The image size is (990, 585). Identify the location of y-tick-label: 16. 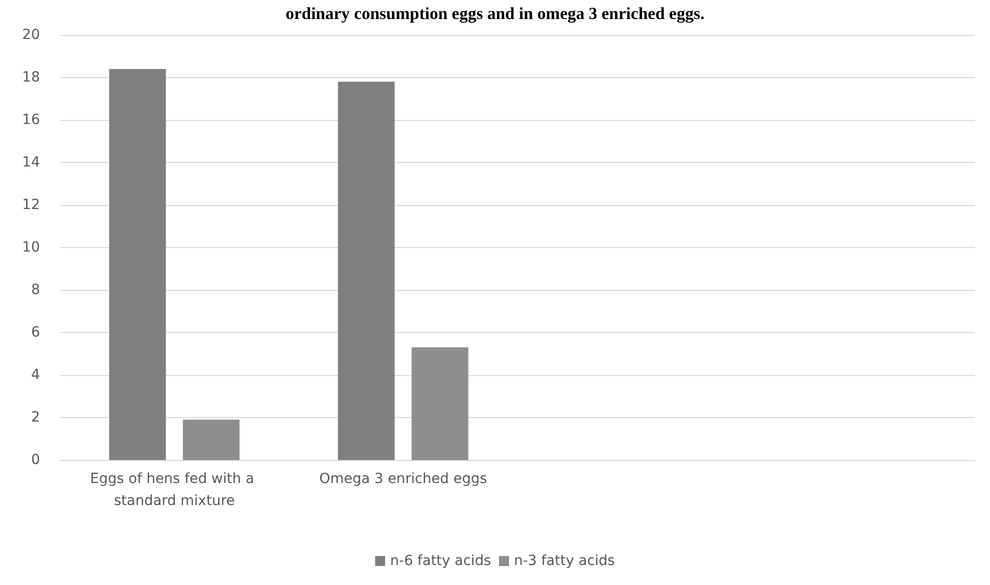
(31, 120).